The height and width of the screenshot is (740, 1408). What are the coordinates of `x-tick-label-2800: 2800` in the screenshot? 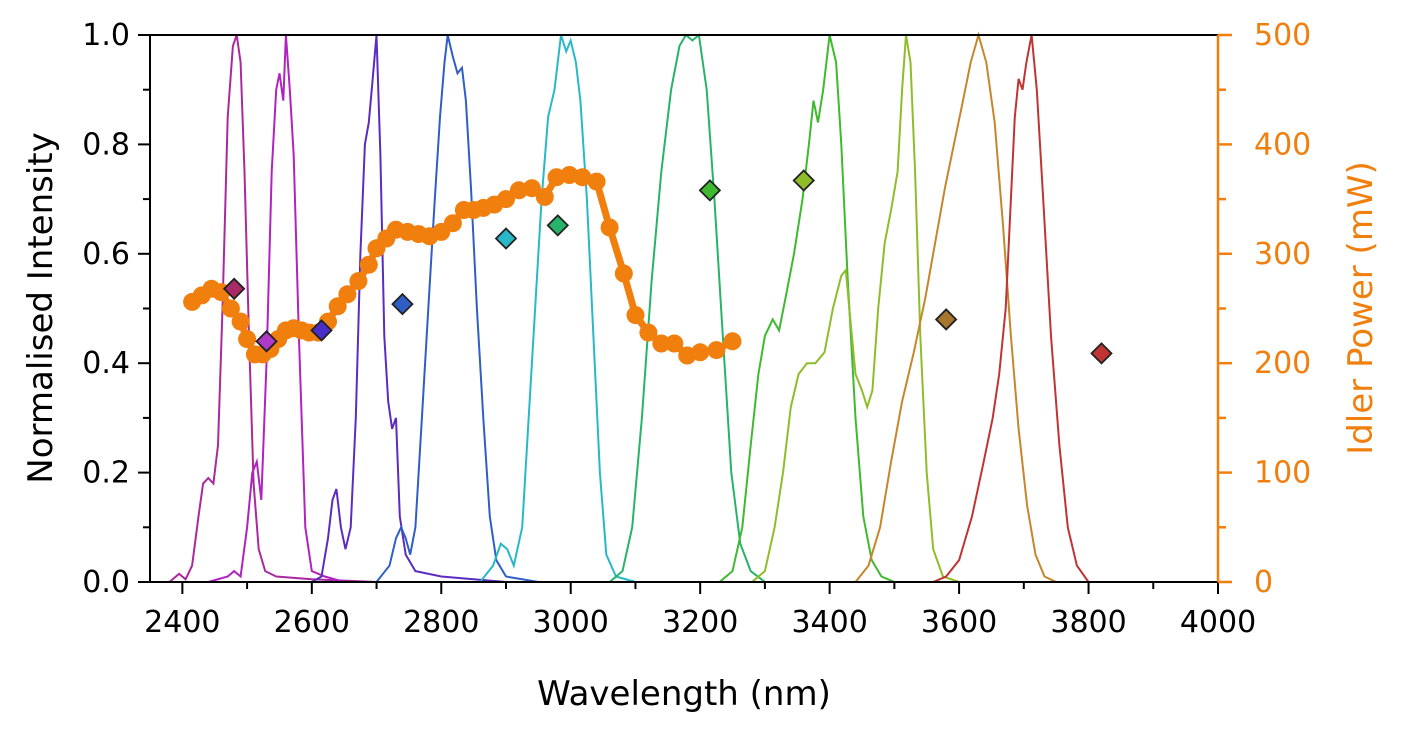 It's located at (441, 622).